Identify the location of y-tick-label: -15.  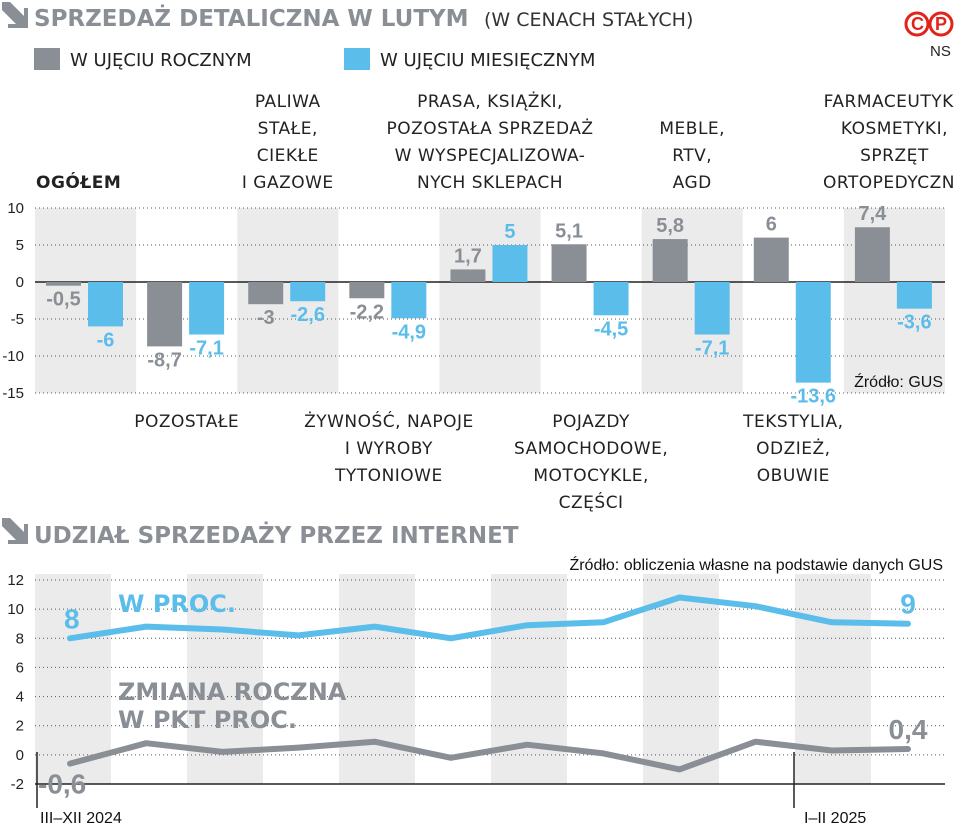
(13, 393).